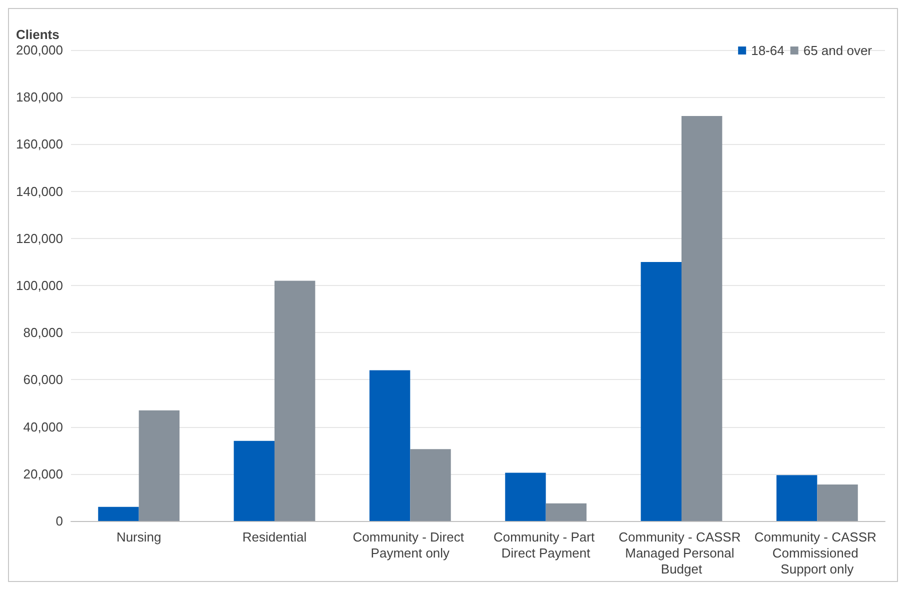 This screenshot has width=906, height=590. What do you see at coordinates (39, 144) in the screenshot?
I see `y-tick-label: 160,000` at bounding box center [39, 144].